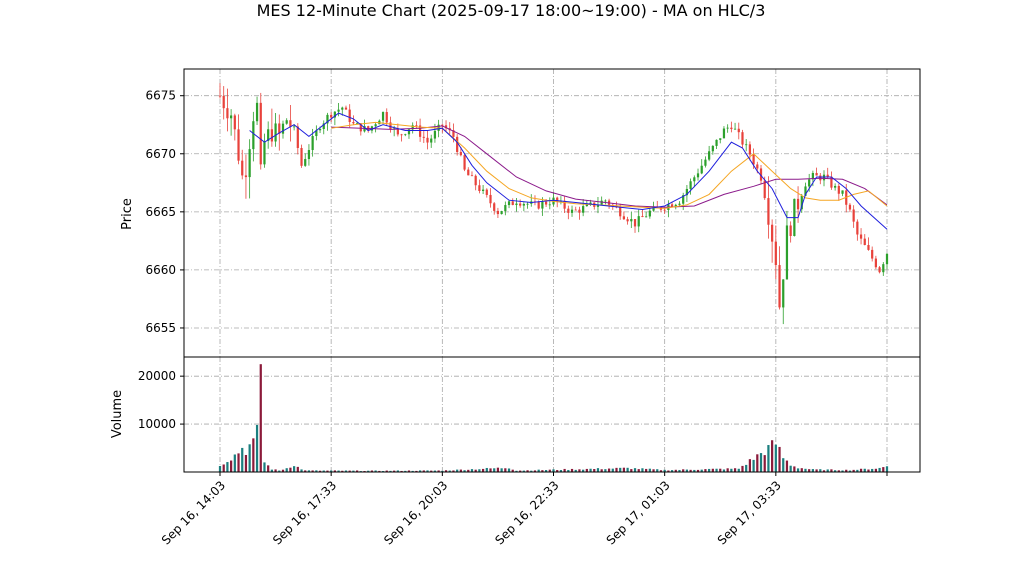 This screenshot has width=1022, height=575. What do you see at coordinates (160, 96) in the screenshot?
I see `price-y-tick-label: 6675` at bounding box center [160, 96].